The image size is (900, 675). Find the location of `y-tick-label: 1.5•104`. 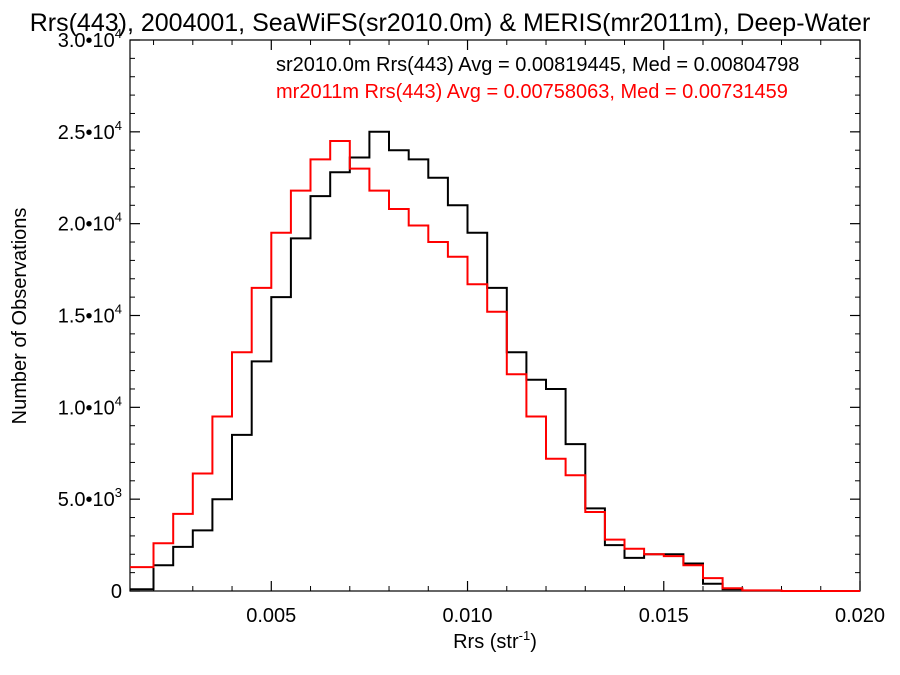

y-tick-label: 1.5•104 is located at coordinates (90, 315).